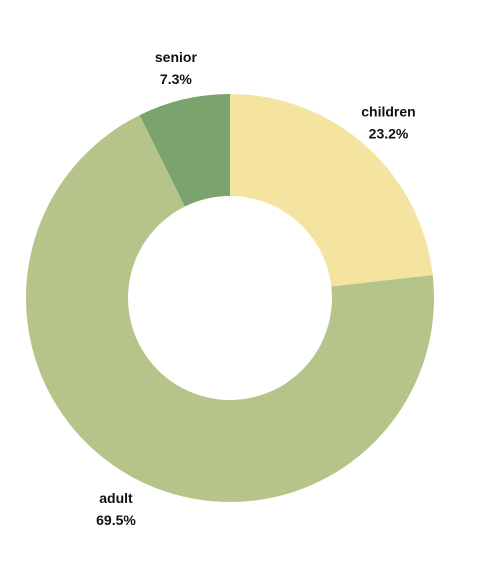 The width and height of the screenshot is (485, 563). I want to click on slice-label-adult: adult 69.5%, so click(116, 509).